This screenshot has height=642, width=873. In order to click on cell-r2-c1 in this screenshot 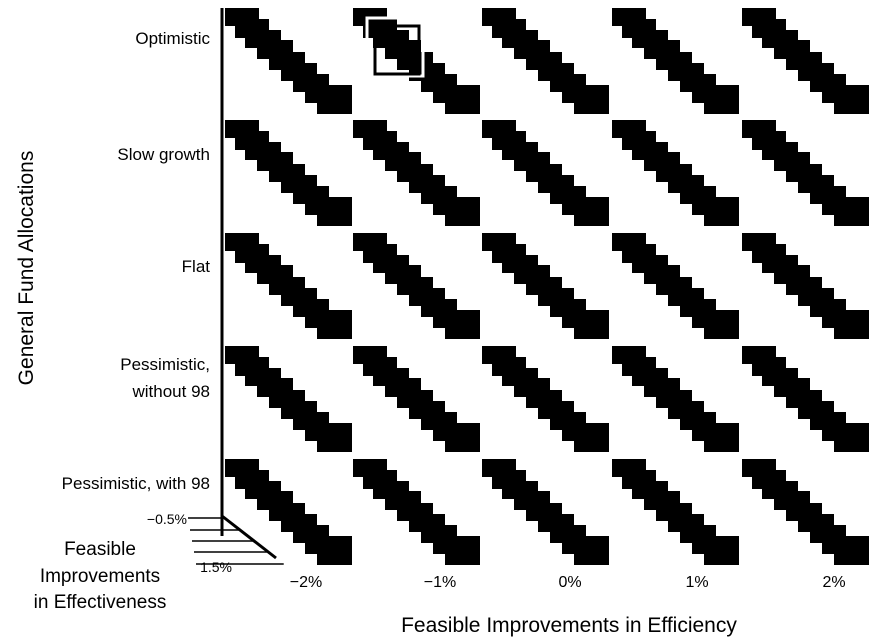, I will do `click(416, 286)`.